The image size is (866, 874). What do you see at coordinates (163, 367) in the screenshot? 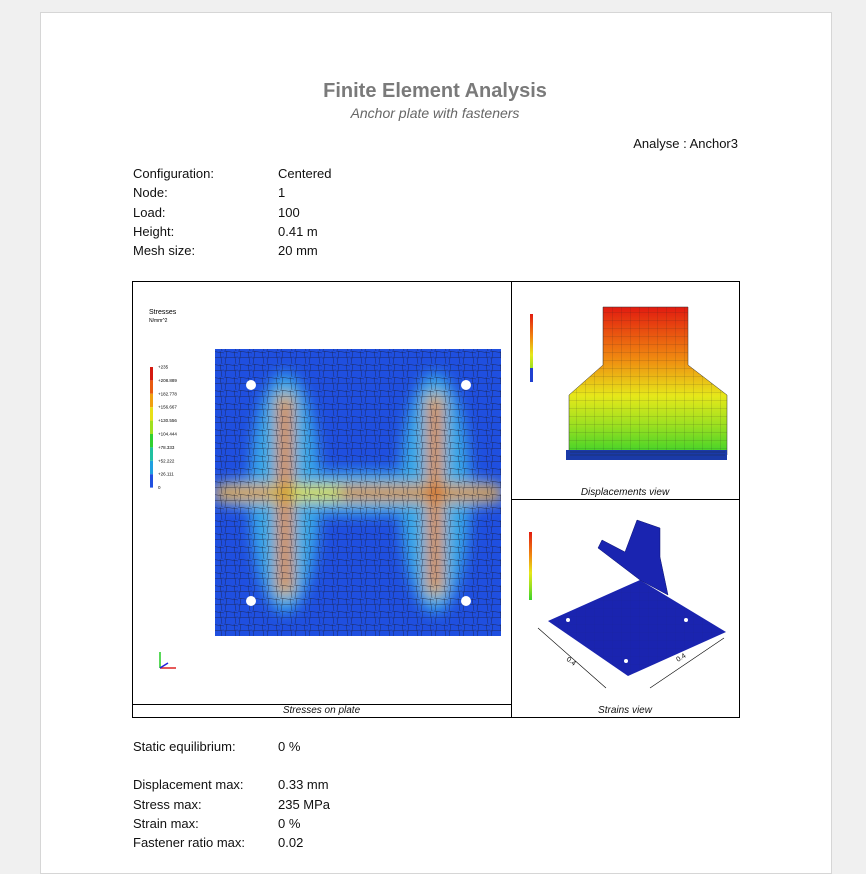
I see `legend-label: +235` at bounding box center [163, 367].